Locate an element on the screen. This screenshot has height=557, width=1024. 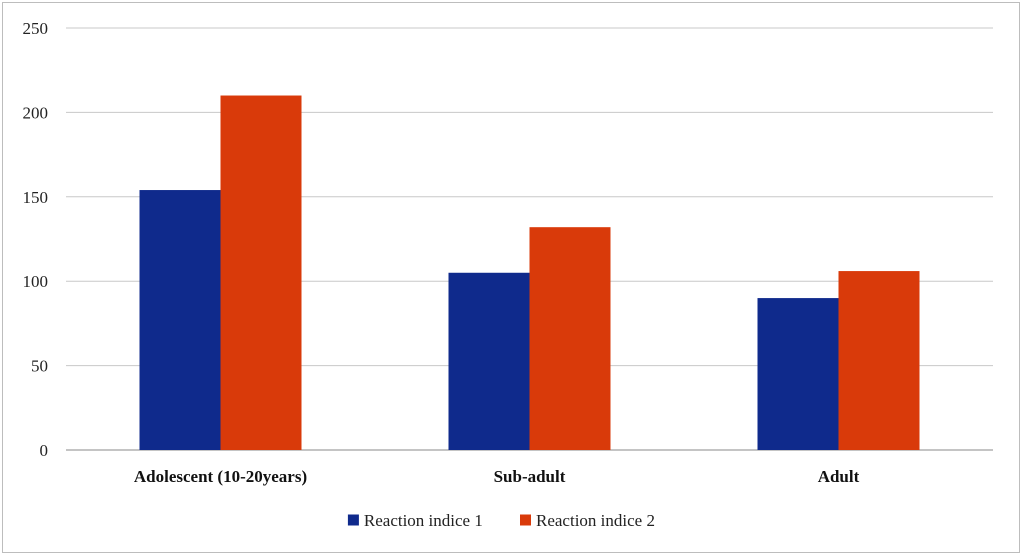
y-tick-label: 250 is located at coordinates (36, 28).